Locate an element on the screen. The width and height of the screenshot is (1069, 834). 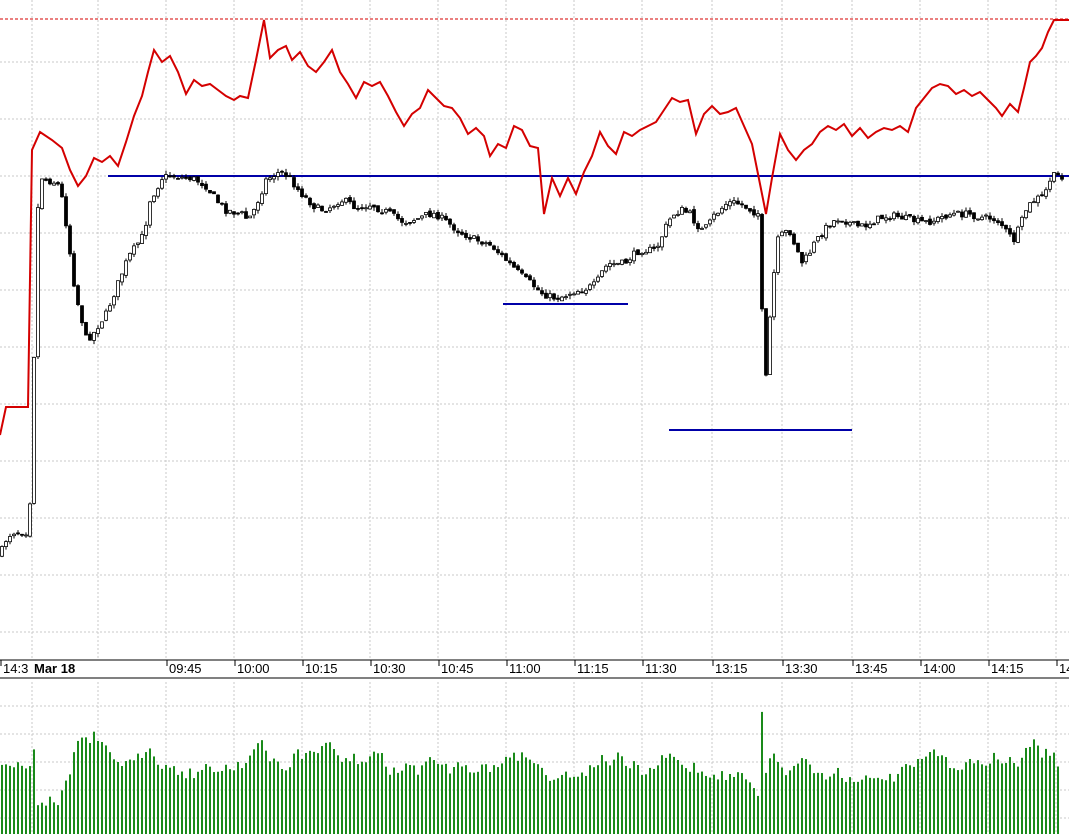
x-tick-label: 11:30 is located at coordinates (661, 668).